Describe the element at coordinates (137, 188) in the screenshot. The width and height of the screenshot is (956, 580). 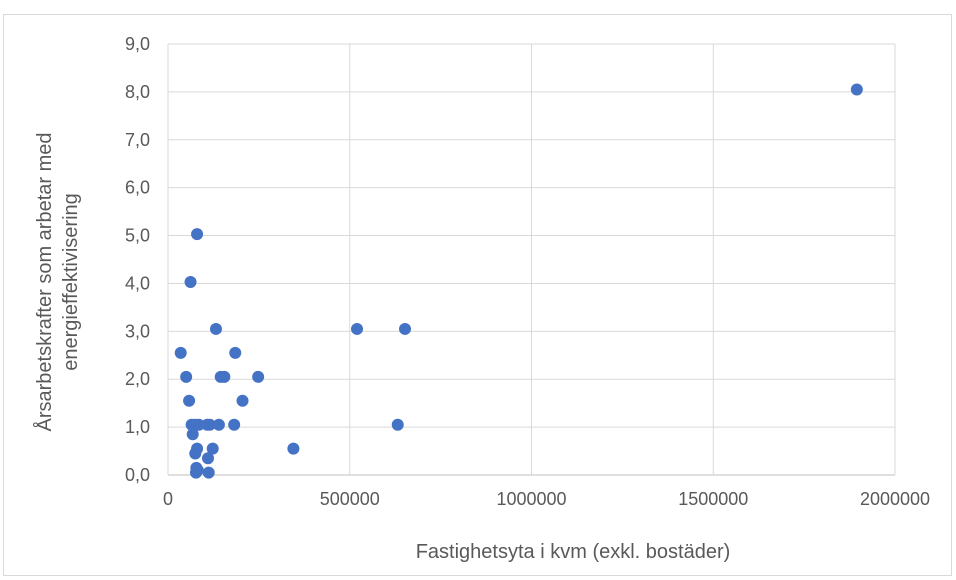
I see `y-tick-label: 6,0` at that location.